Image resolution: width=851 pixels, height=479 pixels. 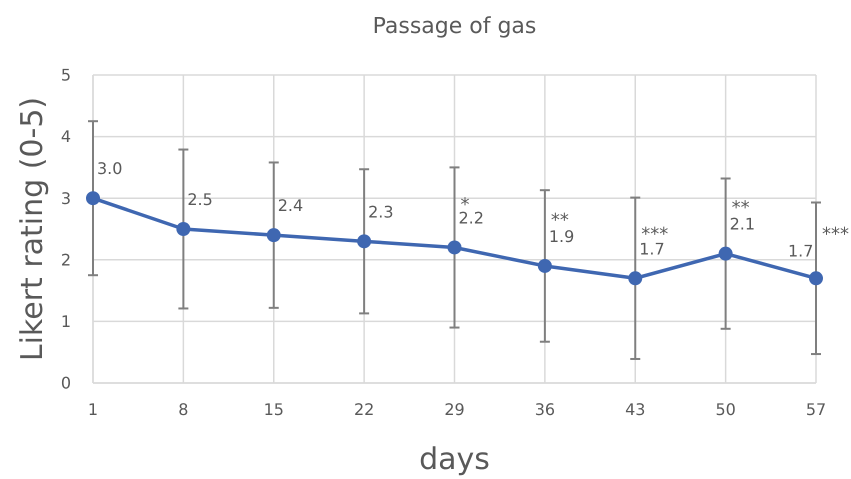 I want to click on x-tick-label: 22, so click(x=364, y=409).